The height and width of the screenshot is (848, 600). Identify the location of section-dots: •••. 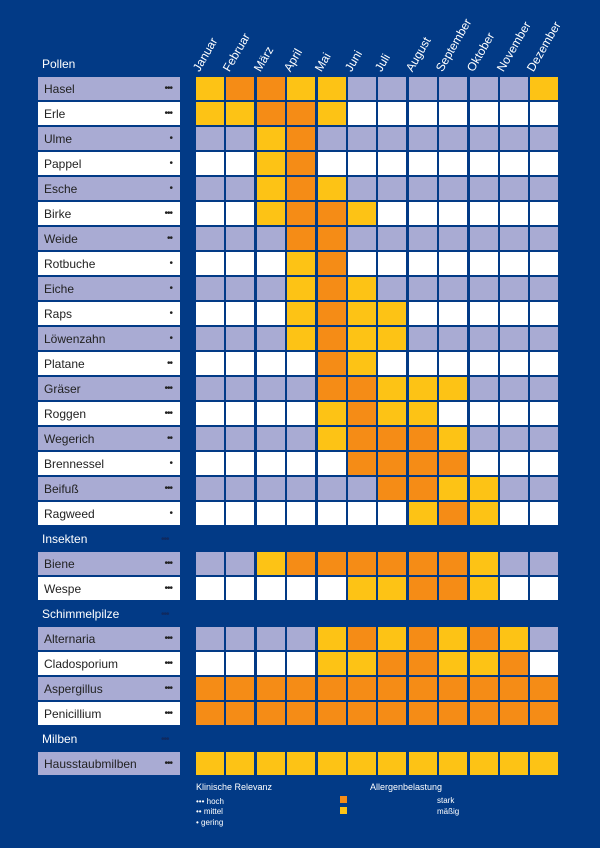
(165, 539).